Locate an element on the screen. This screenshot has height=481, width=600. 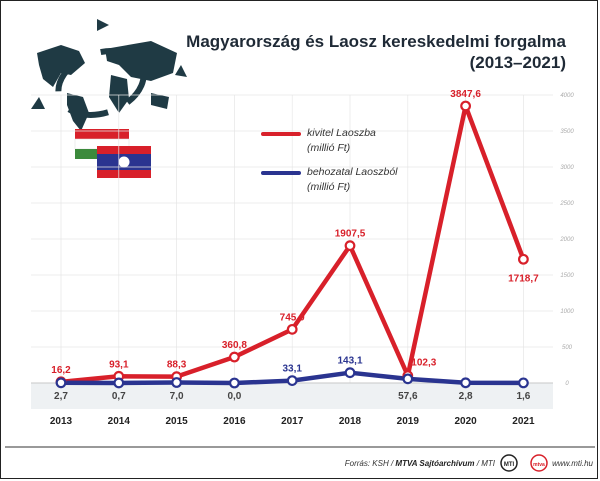
y-tick-label: 0 is located at coordinates (567, 384).